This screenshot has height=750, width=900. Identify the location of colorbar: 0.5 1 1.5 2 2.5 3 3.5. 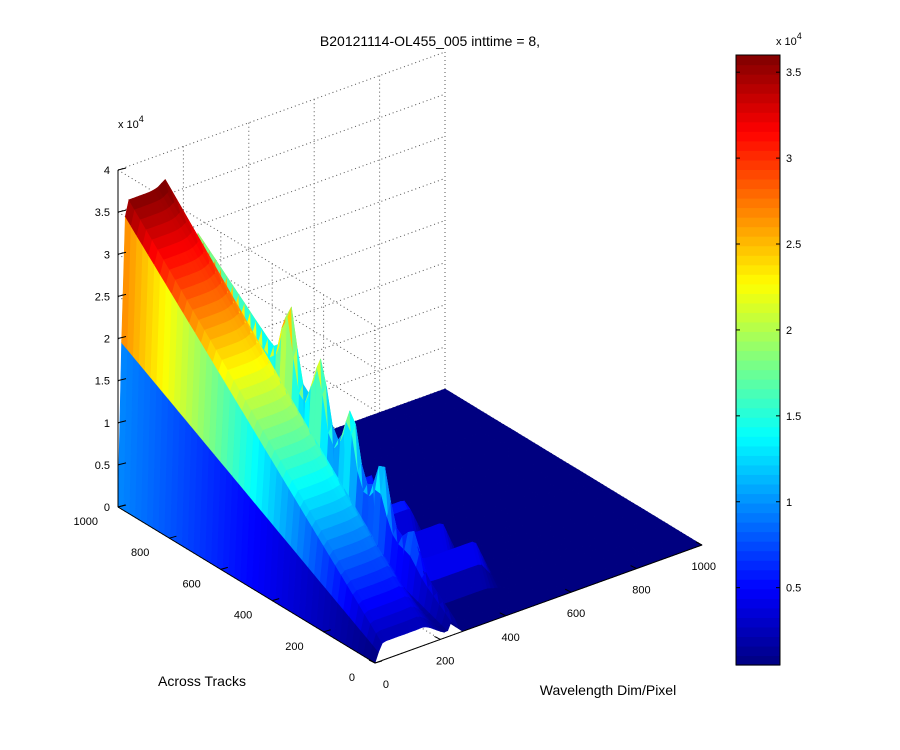
(768, 360).